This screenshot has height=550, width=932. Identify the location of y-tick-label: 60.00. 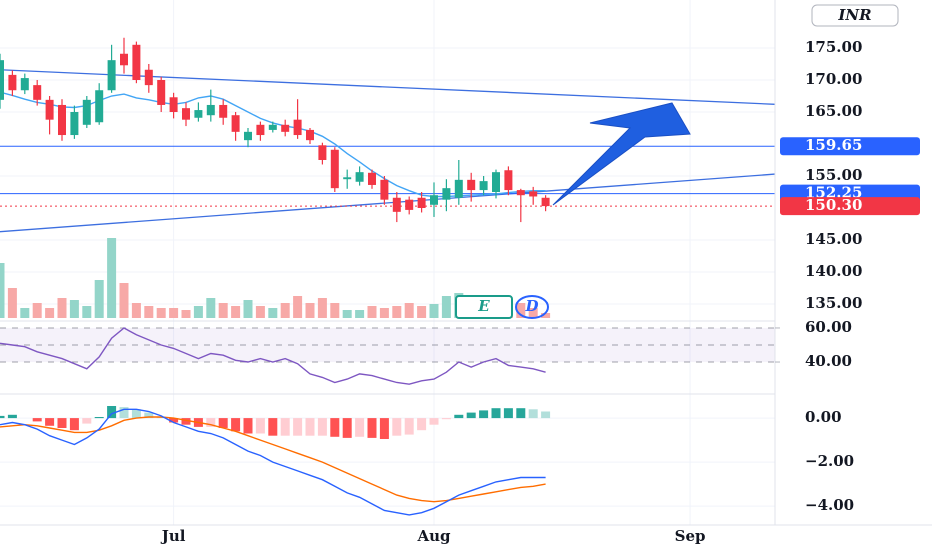
(828, 327).